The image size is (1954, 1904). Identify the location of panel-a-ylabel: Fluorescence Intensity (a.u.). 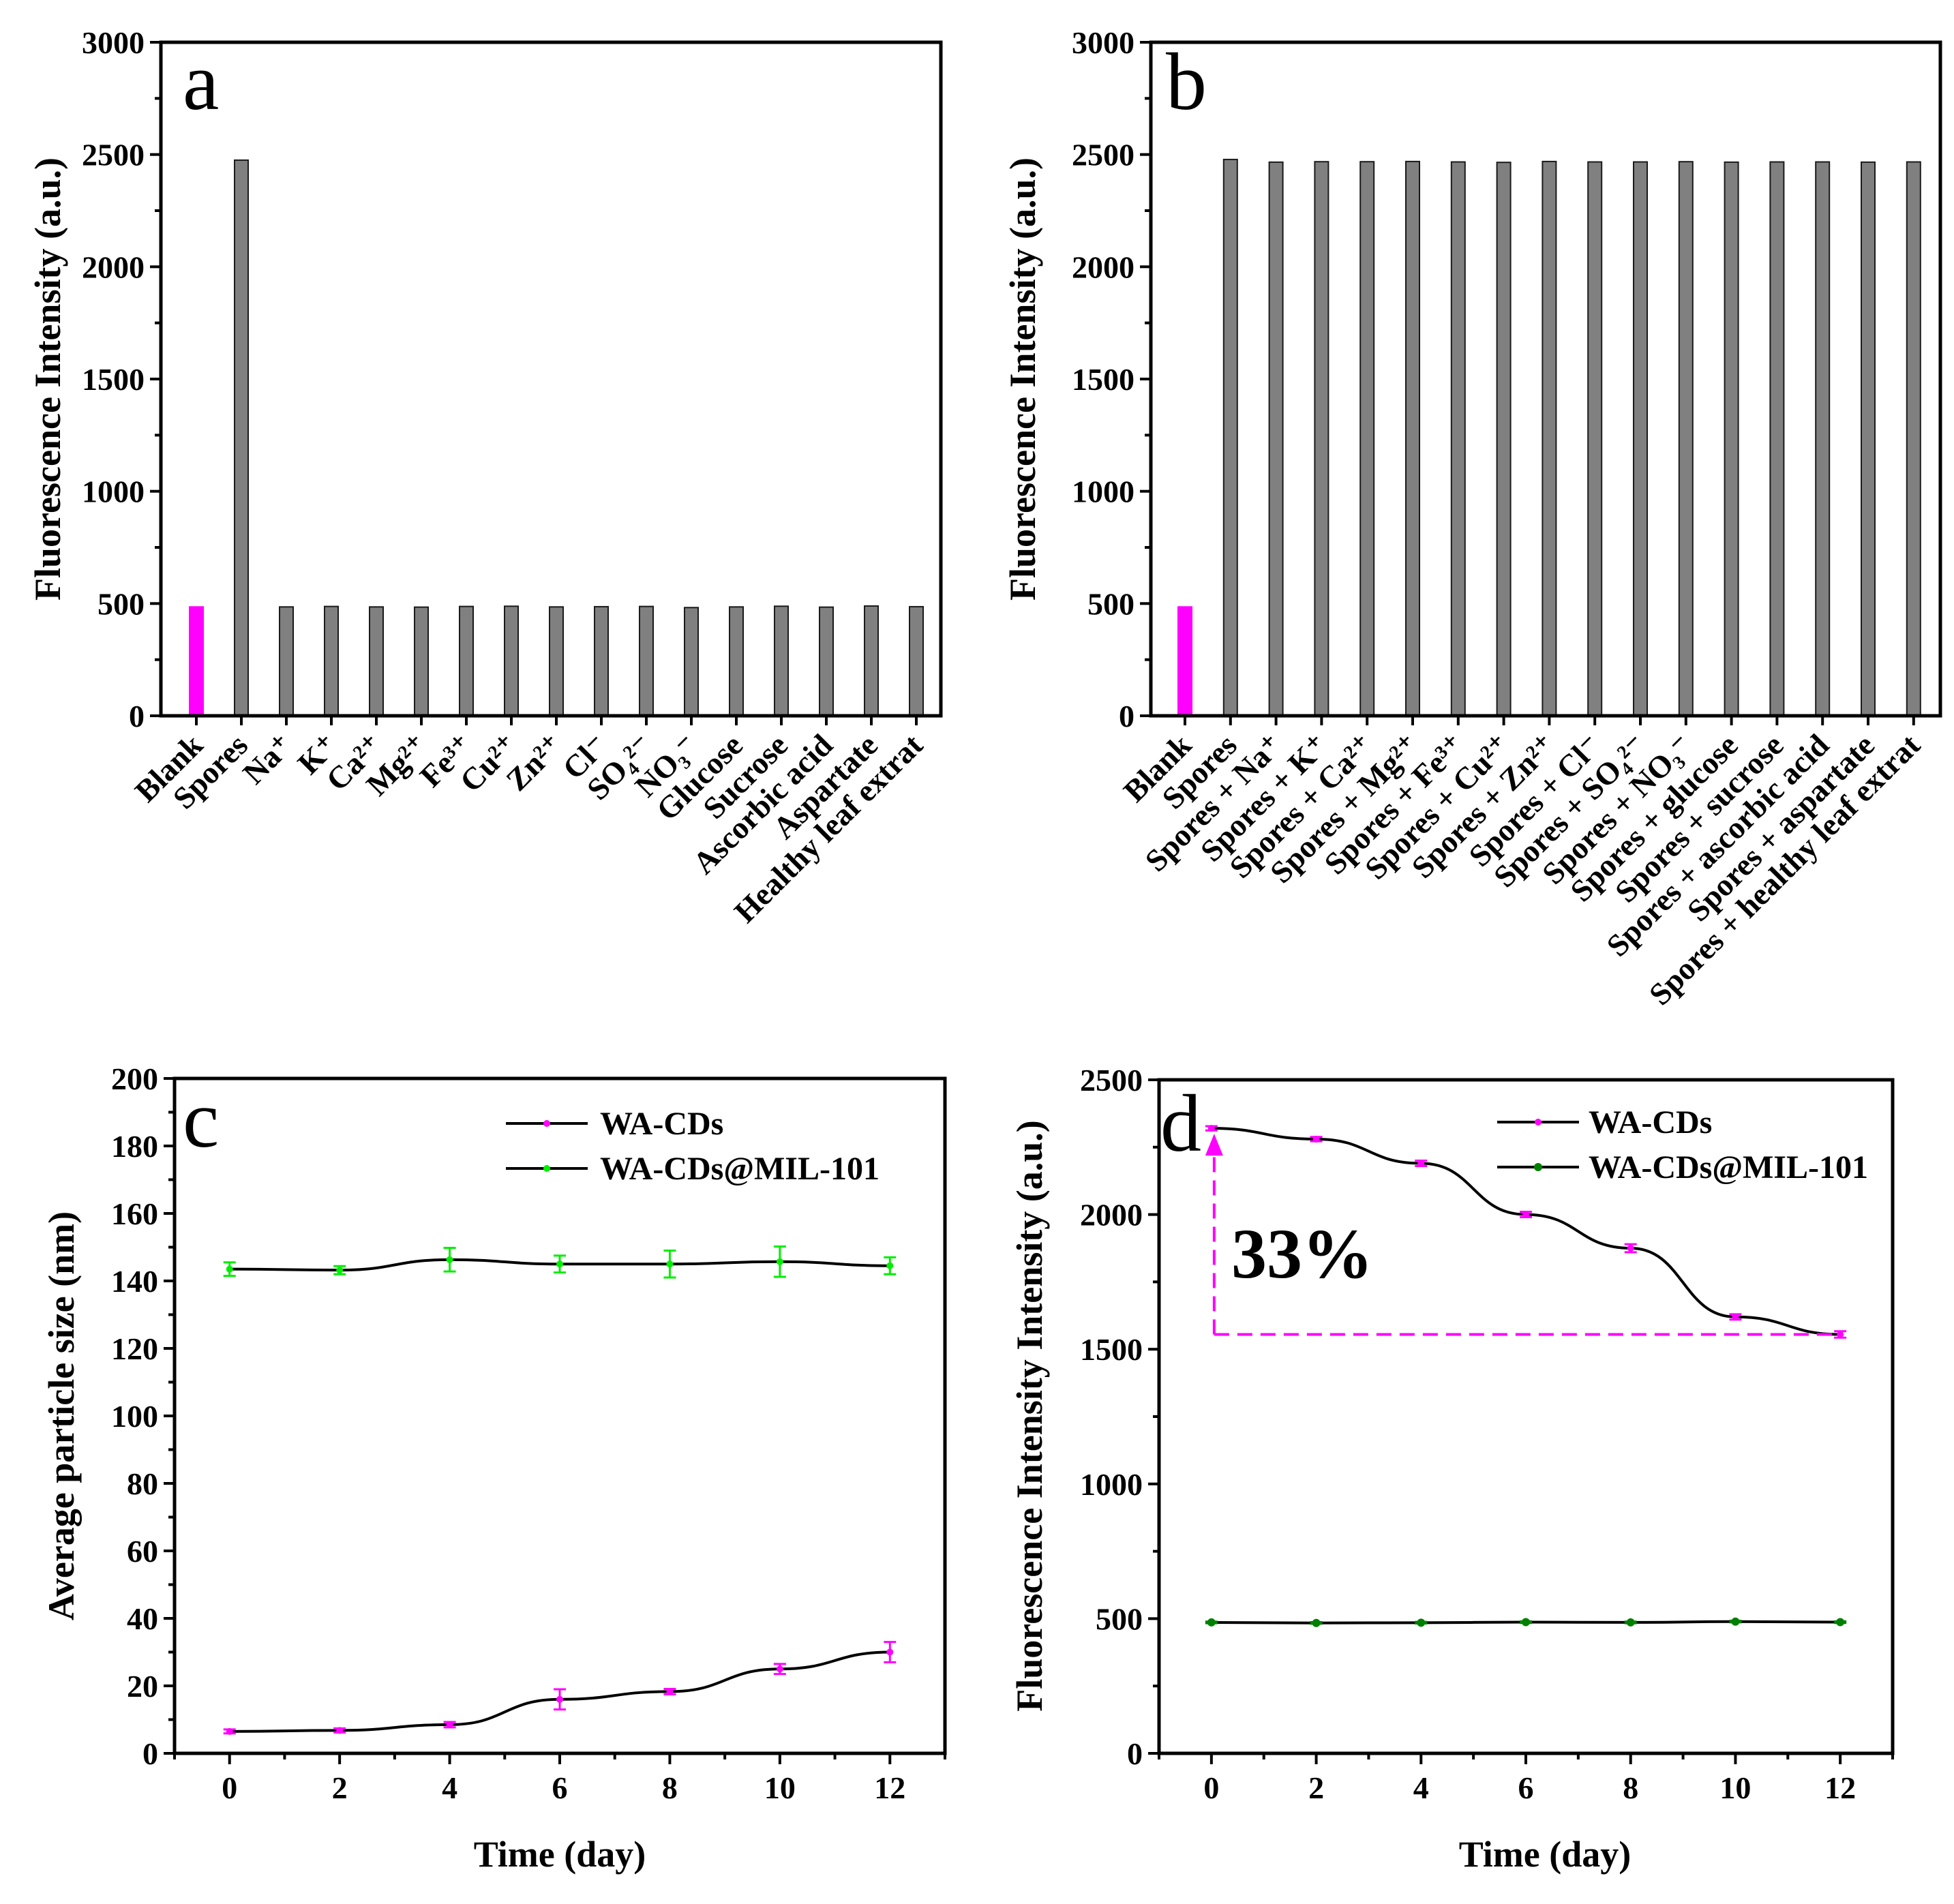
(47, 379).